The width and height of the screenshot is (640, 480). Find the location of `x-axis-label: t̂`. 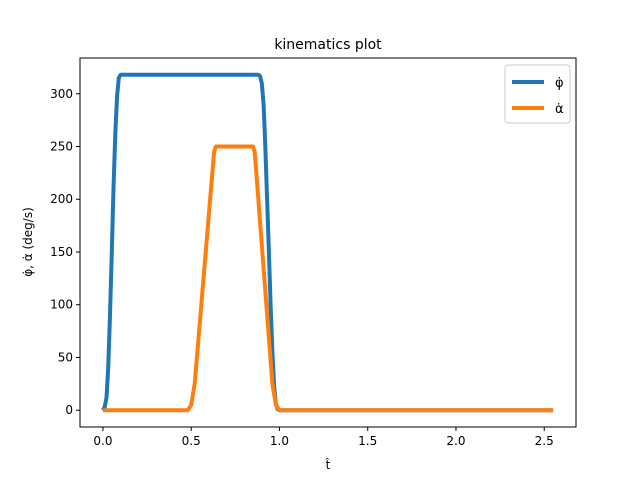

x-axis-label: t̂ is located at coordinates (327, 465).